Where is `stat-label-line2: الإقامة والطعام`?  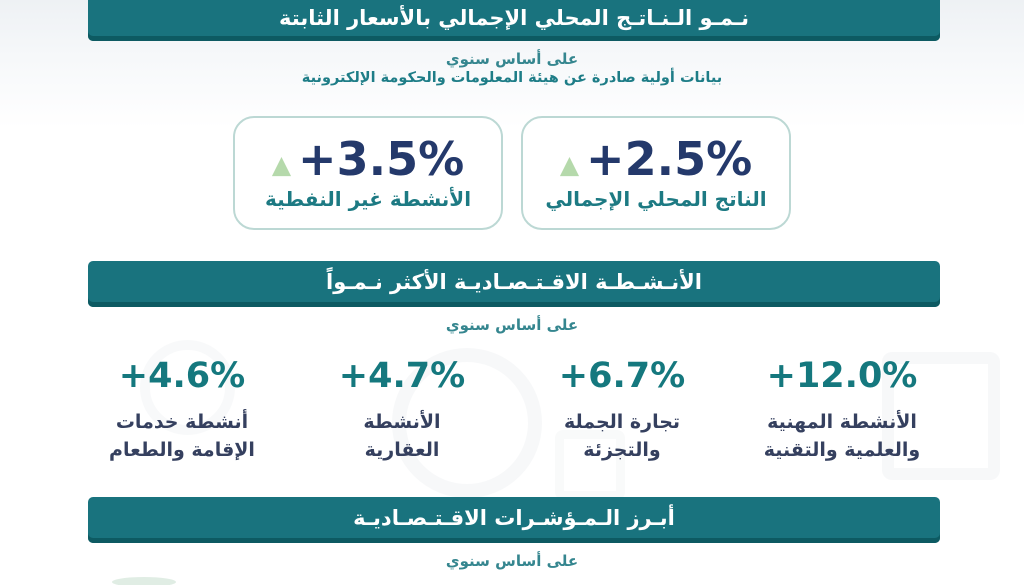
stat-label-line2: الإقامة والطعام is located at coordinates (182, 450).